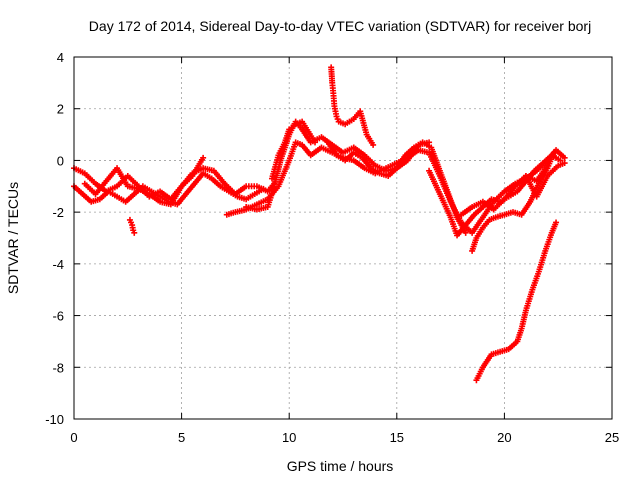 The image size is (640, 480). Describe the element at coordinates (58, 264) in the screenshot. I see `y-tick-label: -4` at that location.